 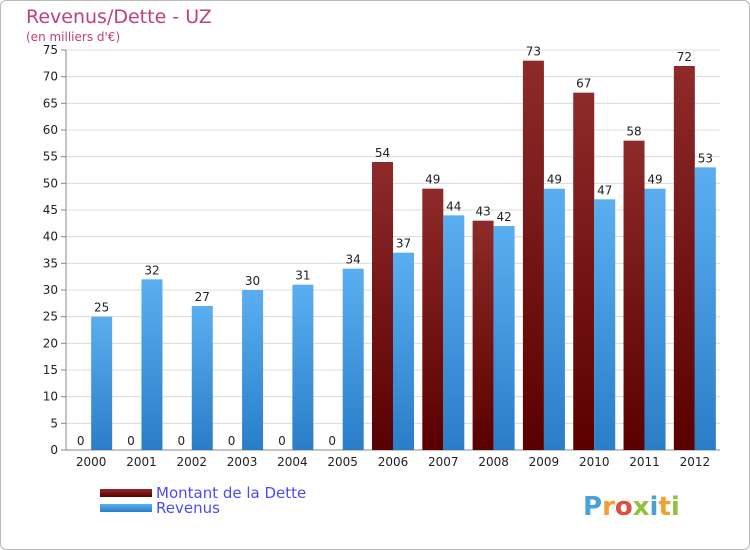 I want to click on x-tick-label: 2012, so click(x=695, y=462).